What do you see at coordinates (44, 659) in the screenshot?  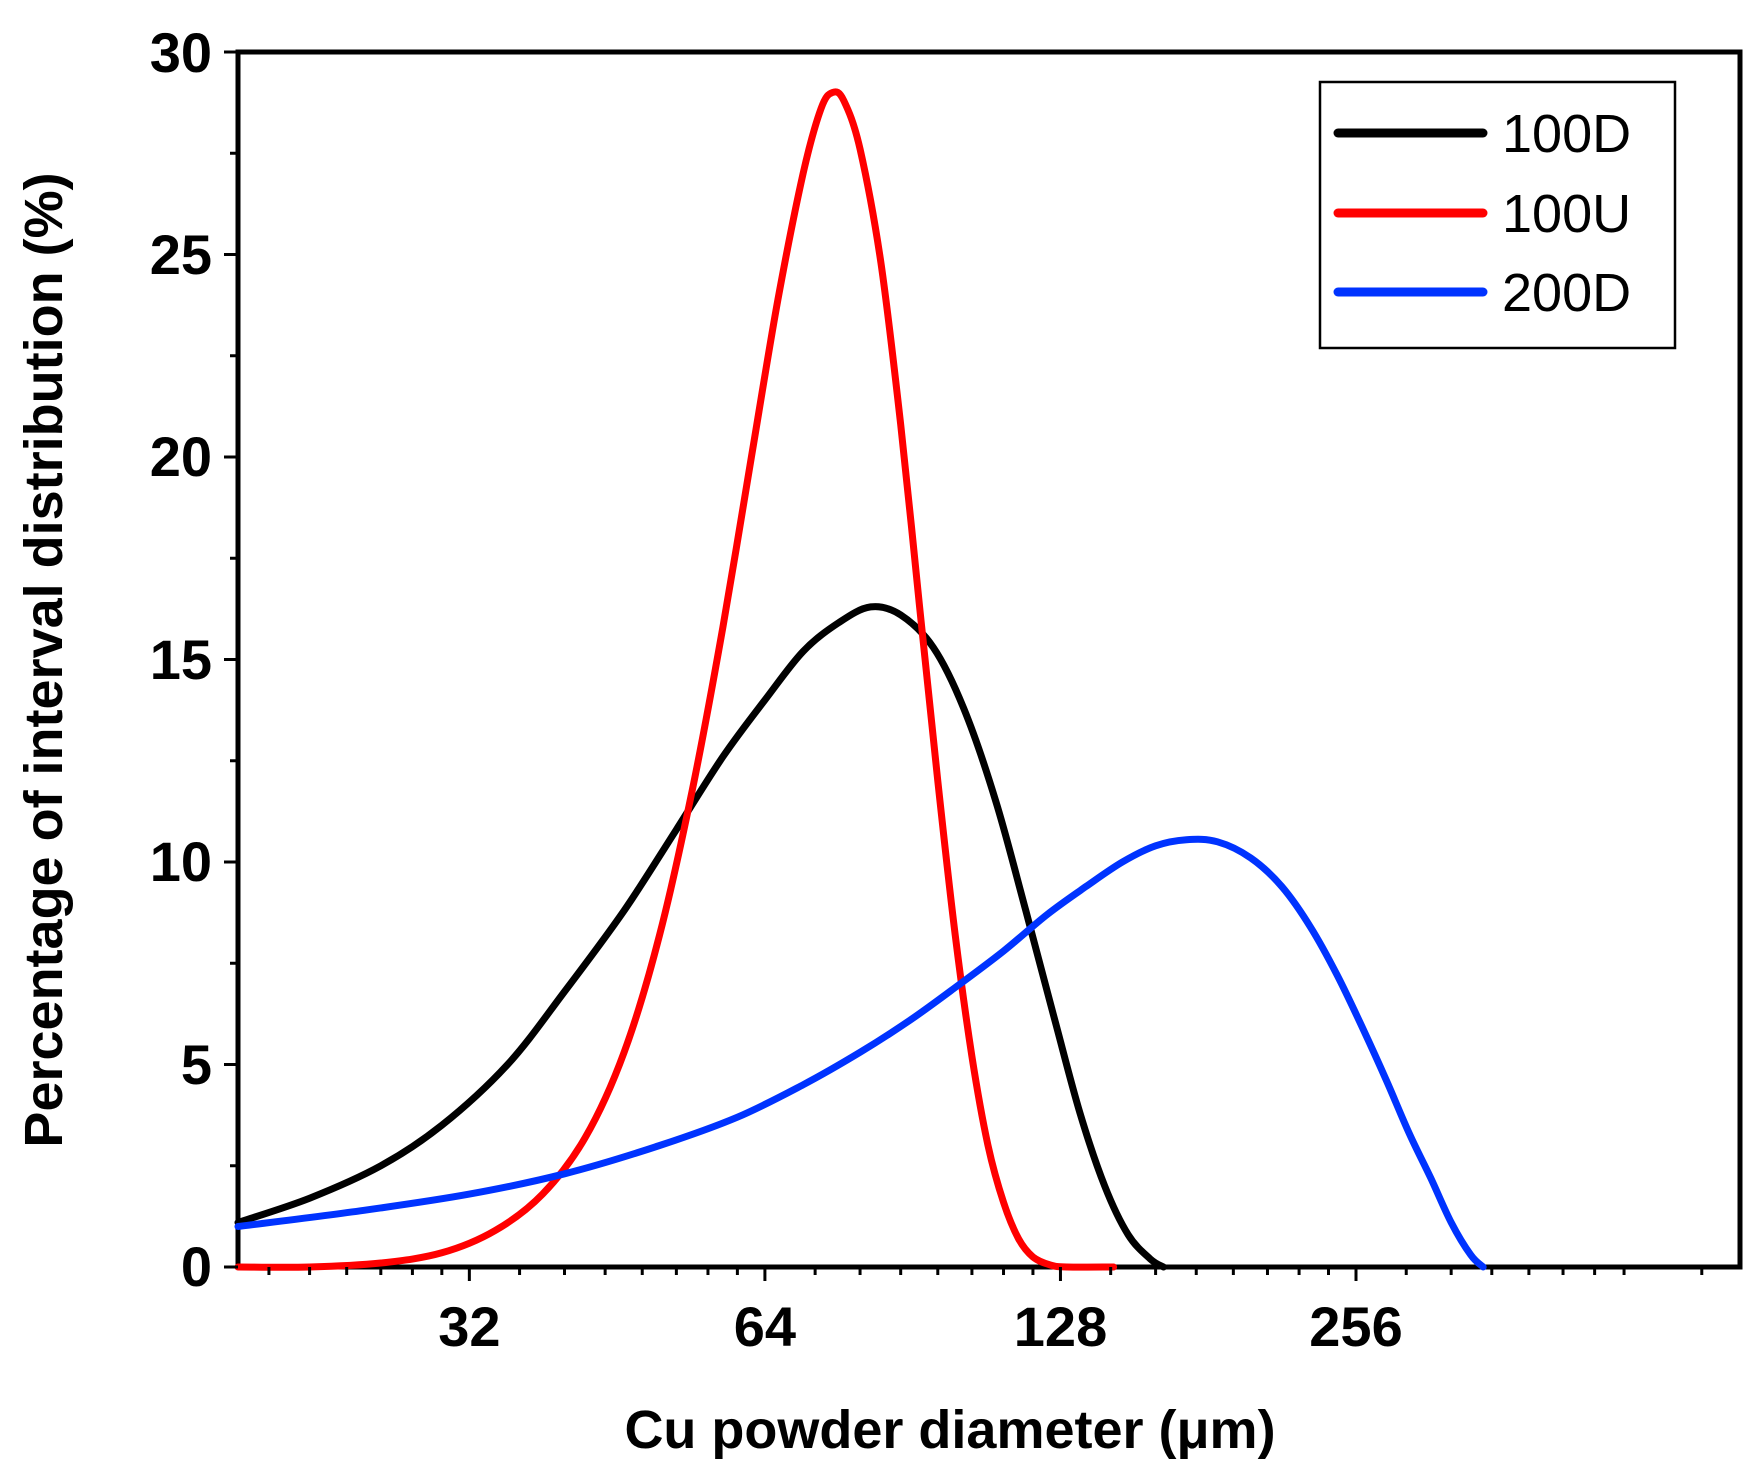 I see `y-axis-title: Percentage of interval distribution (%)` at bounding box center [44, 659].